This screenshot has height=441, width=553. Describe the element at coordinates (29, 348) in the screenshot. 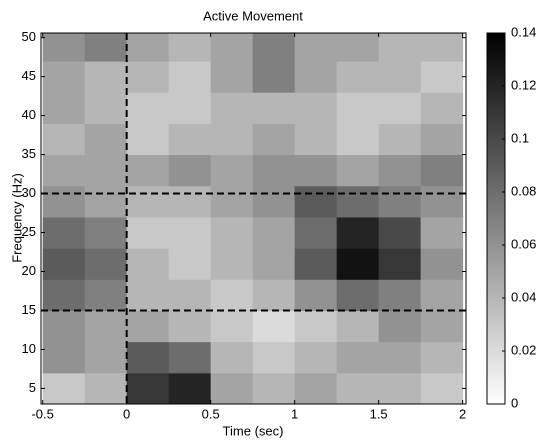

I see `y-tick-label: 10` at that location.